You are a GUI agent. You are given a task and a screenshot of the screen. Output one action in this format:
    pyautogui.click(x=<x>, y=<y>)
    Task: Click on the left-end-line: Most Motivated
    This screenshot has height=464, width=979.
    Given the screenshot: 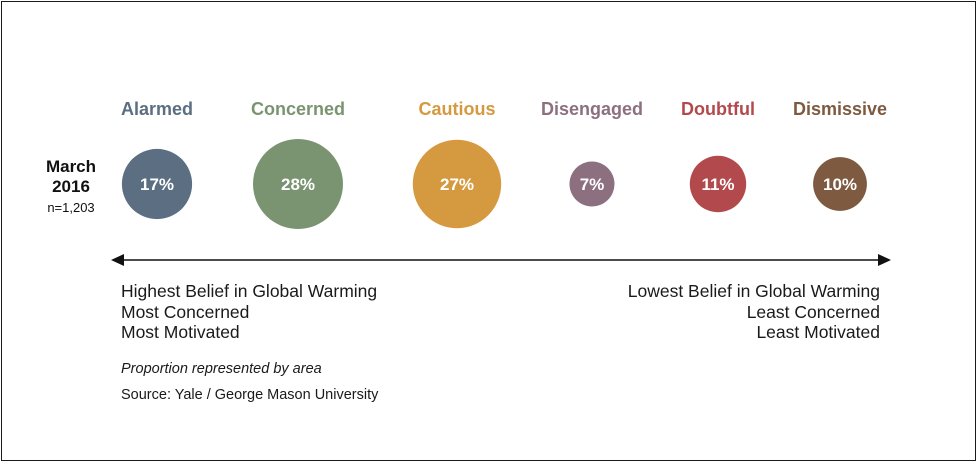 What is the action you would take?
    pyautogui.click(x=180, y=332)
    